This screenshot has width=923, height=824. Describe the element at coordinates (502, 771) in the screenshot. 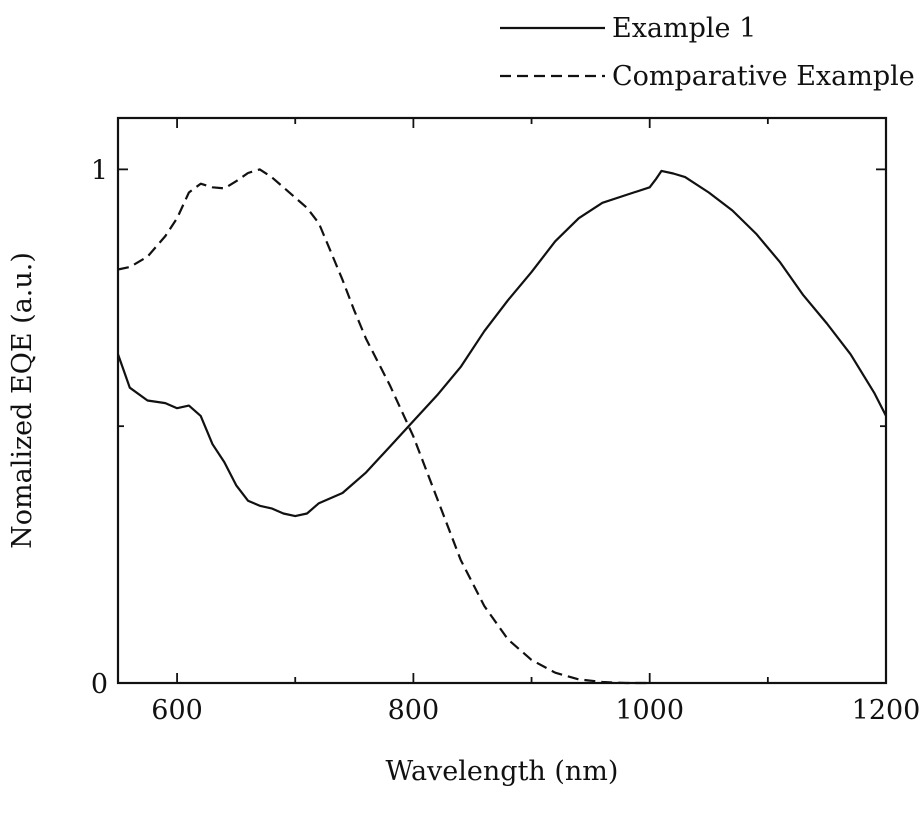

I see `x-axis-label: Wavelength (nm)` at that location.